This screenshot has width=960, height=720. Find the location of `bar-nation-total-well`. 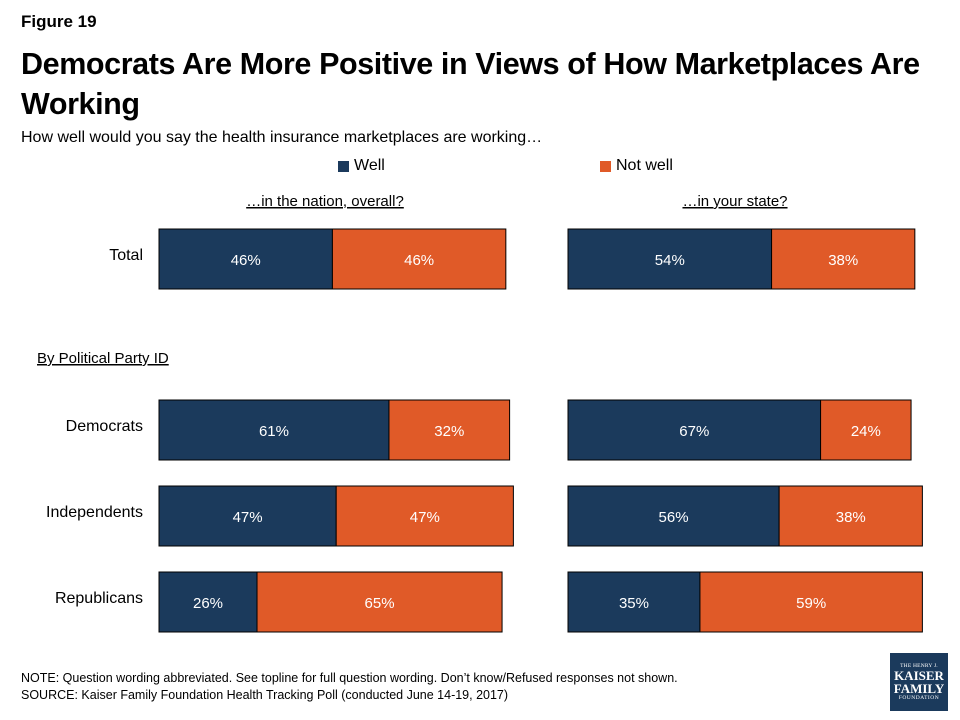

bar-nation-total-well is located at coordinates (245, 259).